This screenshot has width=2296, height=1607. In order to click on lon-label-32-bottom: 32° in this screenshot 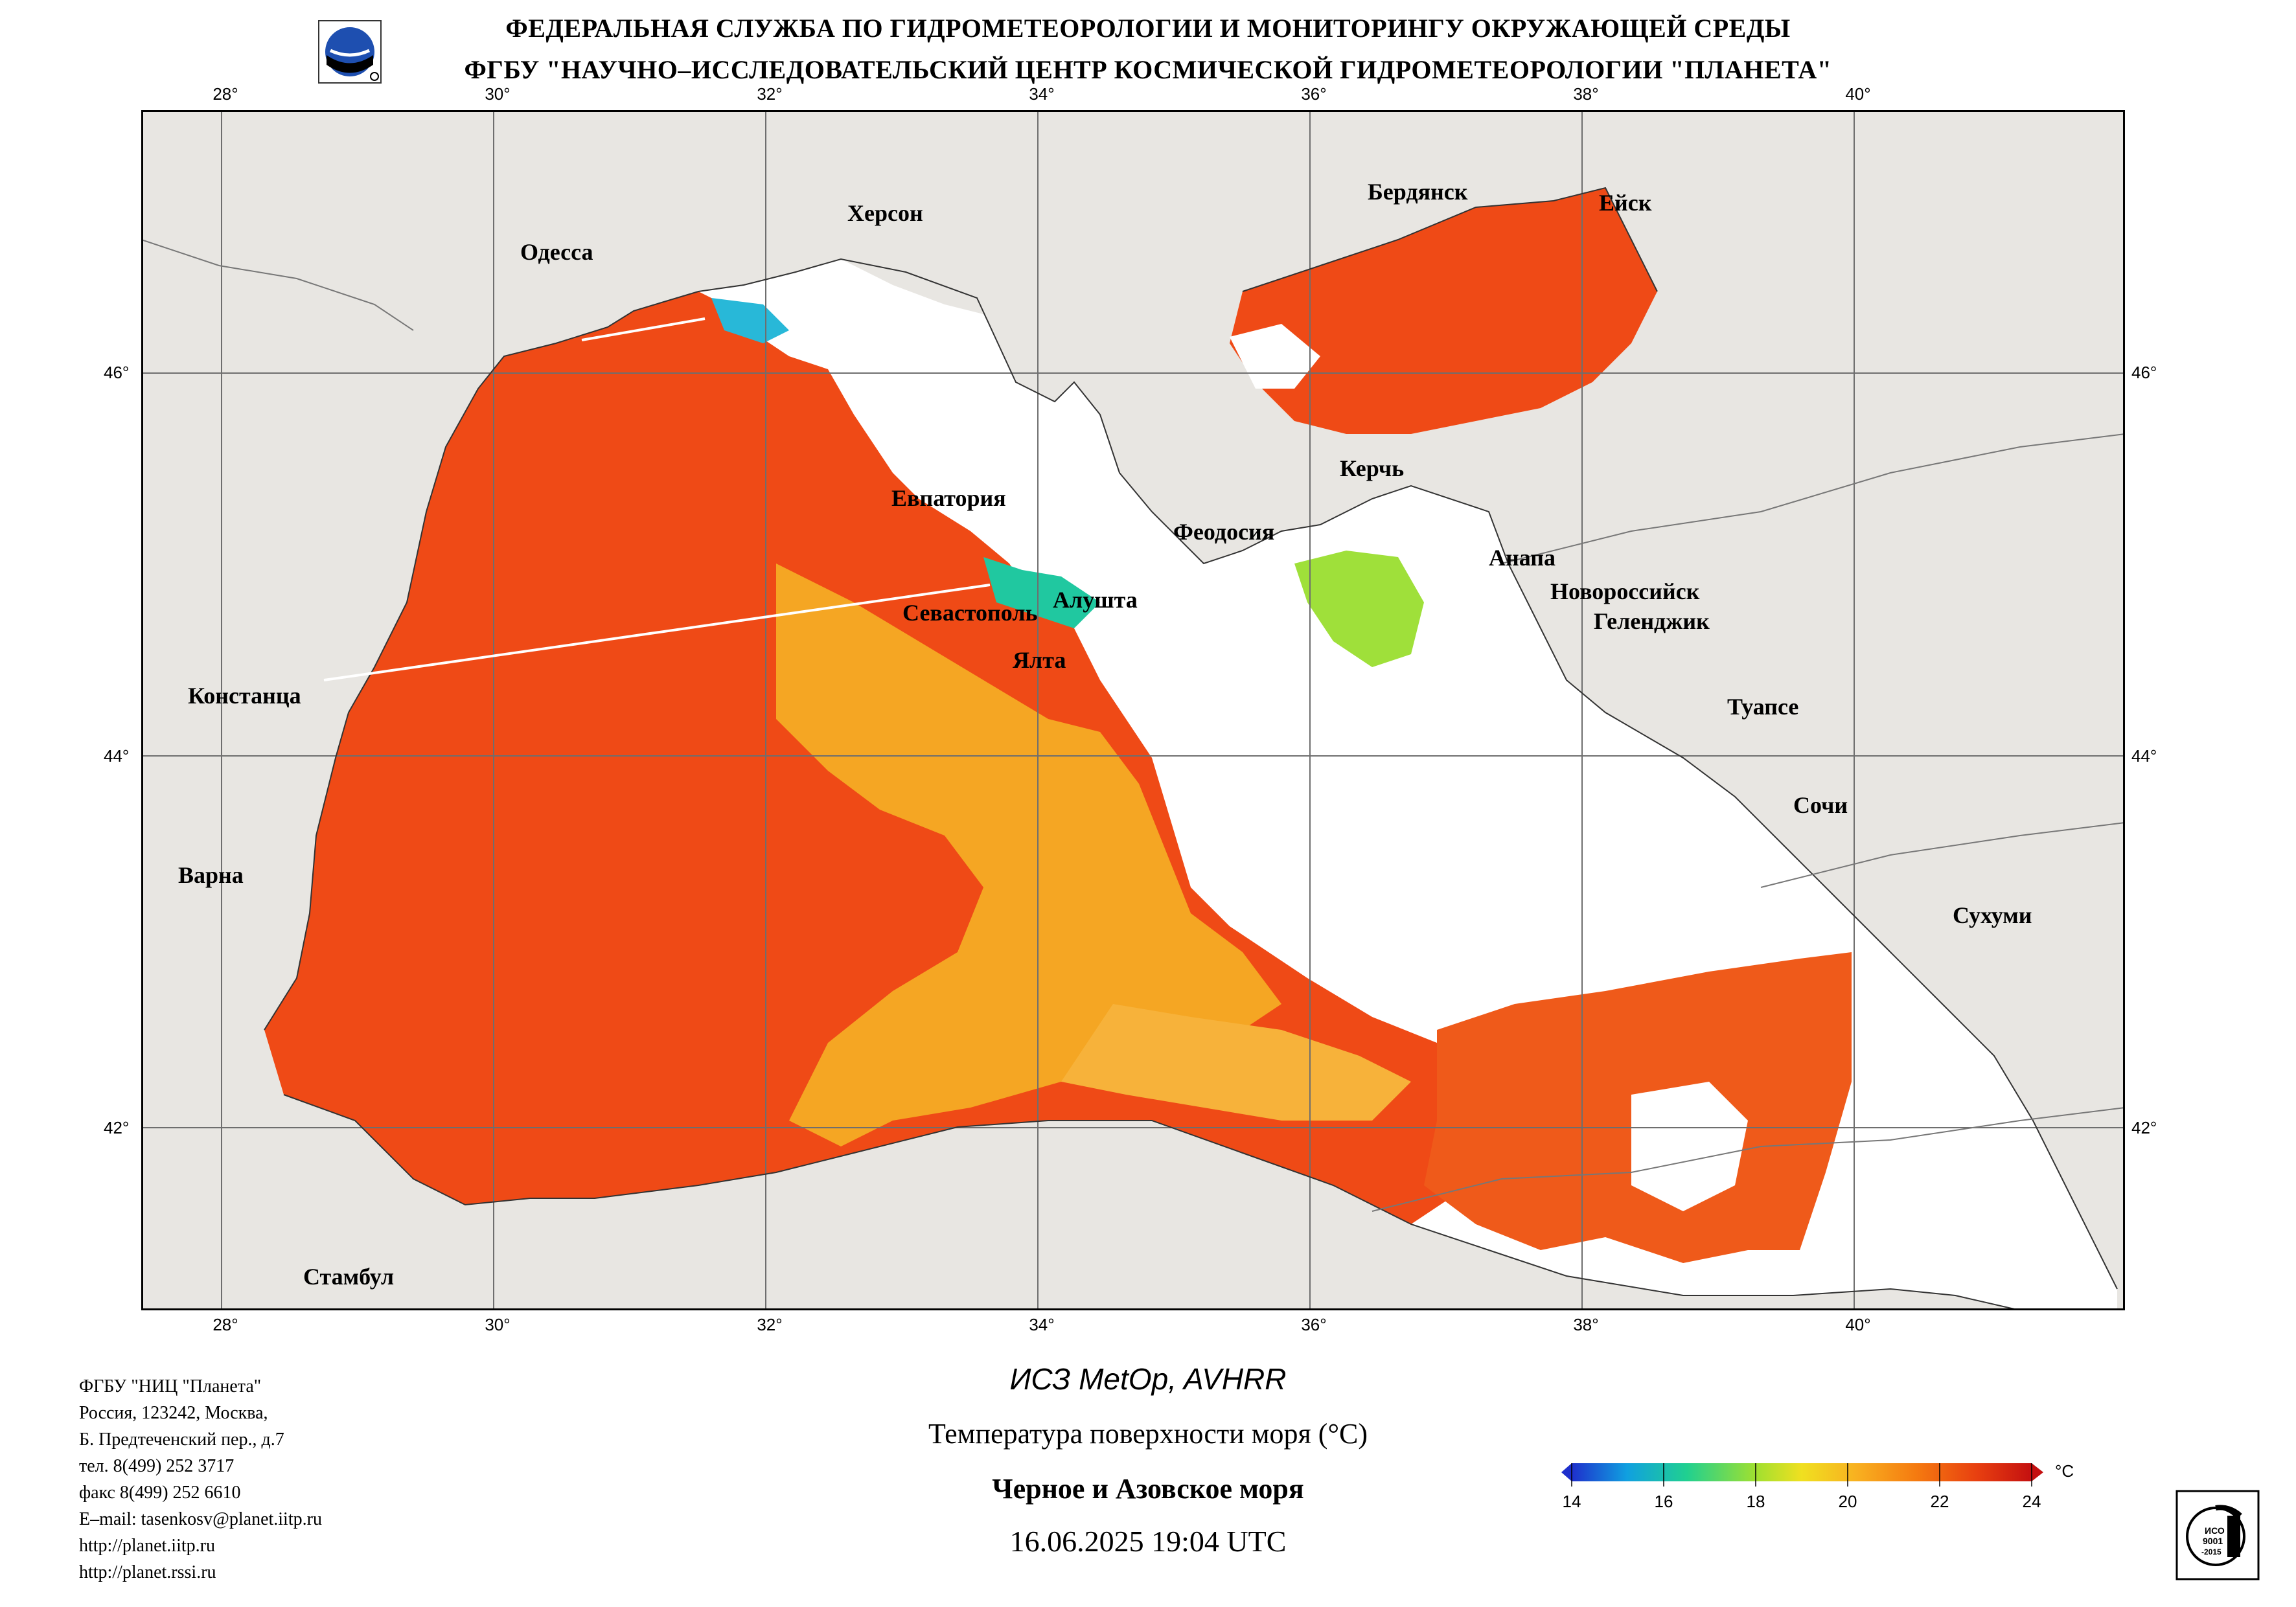, I will do `click(770, 1324)`.